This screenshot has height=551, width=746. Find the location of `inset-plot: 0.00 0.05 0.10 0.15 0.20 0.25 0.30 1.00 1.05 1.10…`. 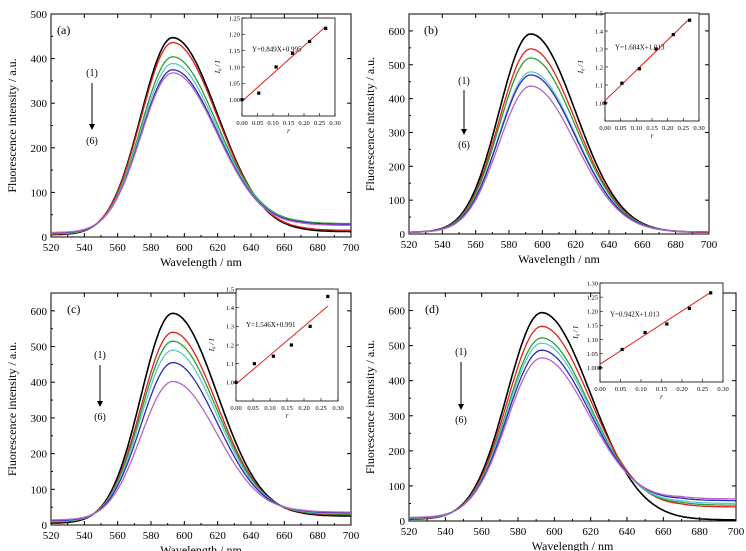

inset-plot: 0.00 0.05 0.10 0.15 0.20 0.25 0.30 1.00 1.05 1.10… is located at coordinates (650, 340).